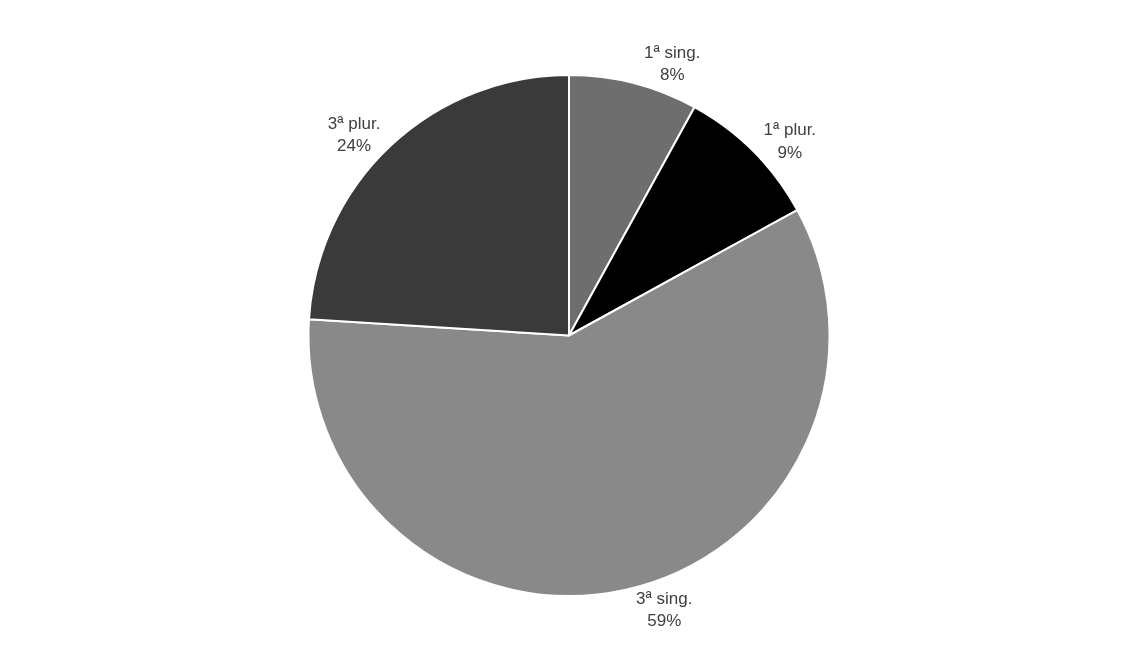 This screenshot has width=1138, height=666. I want to click on slice-label: 1ª plur., so click(790, 130).